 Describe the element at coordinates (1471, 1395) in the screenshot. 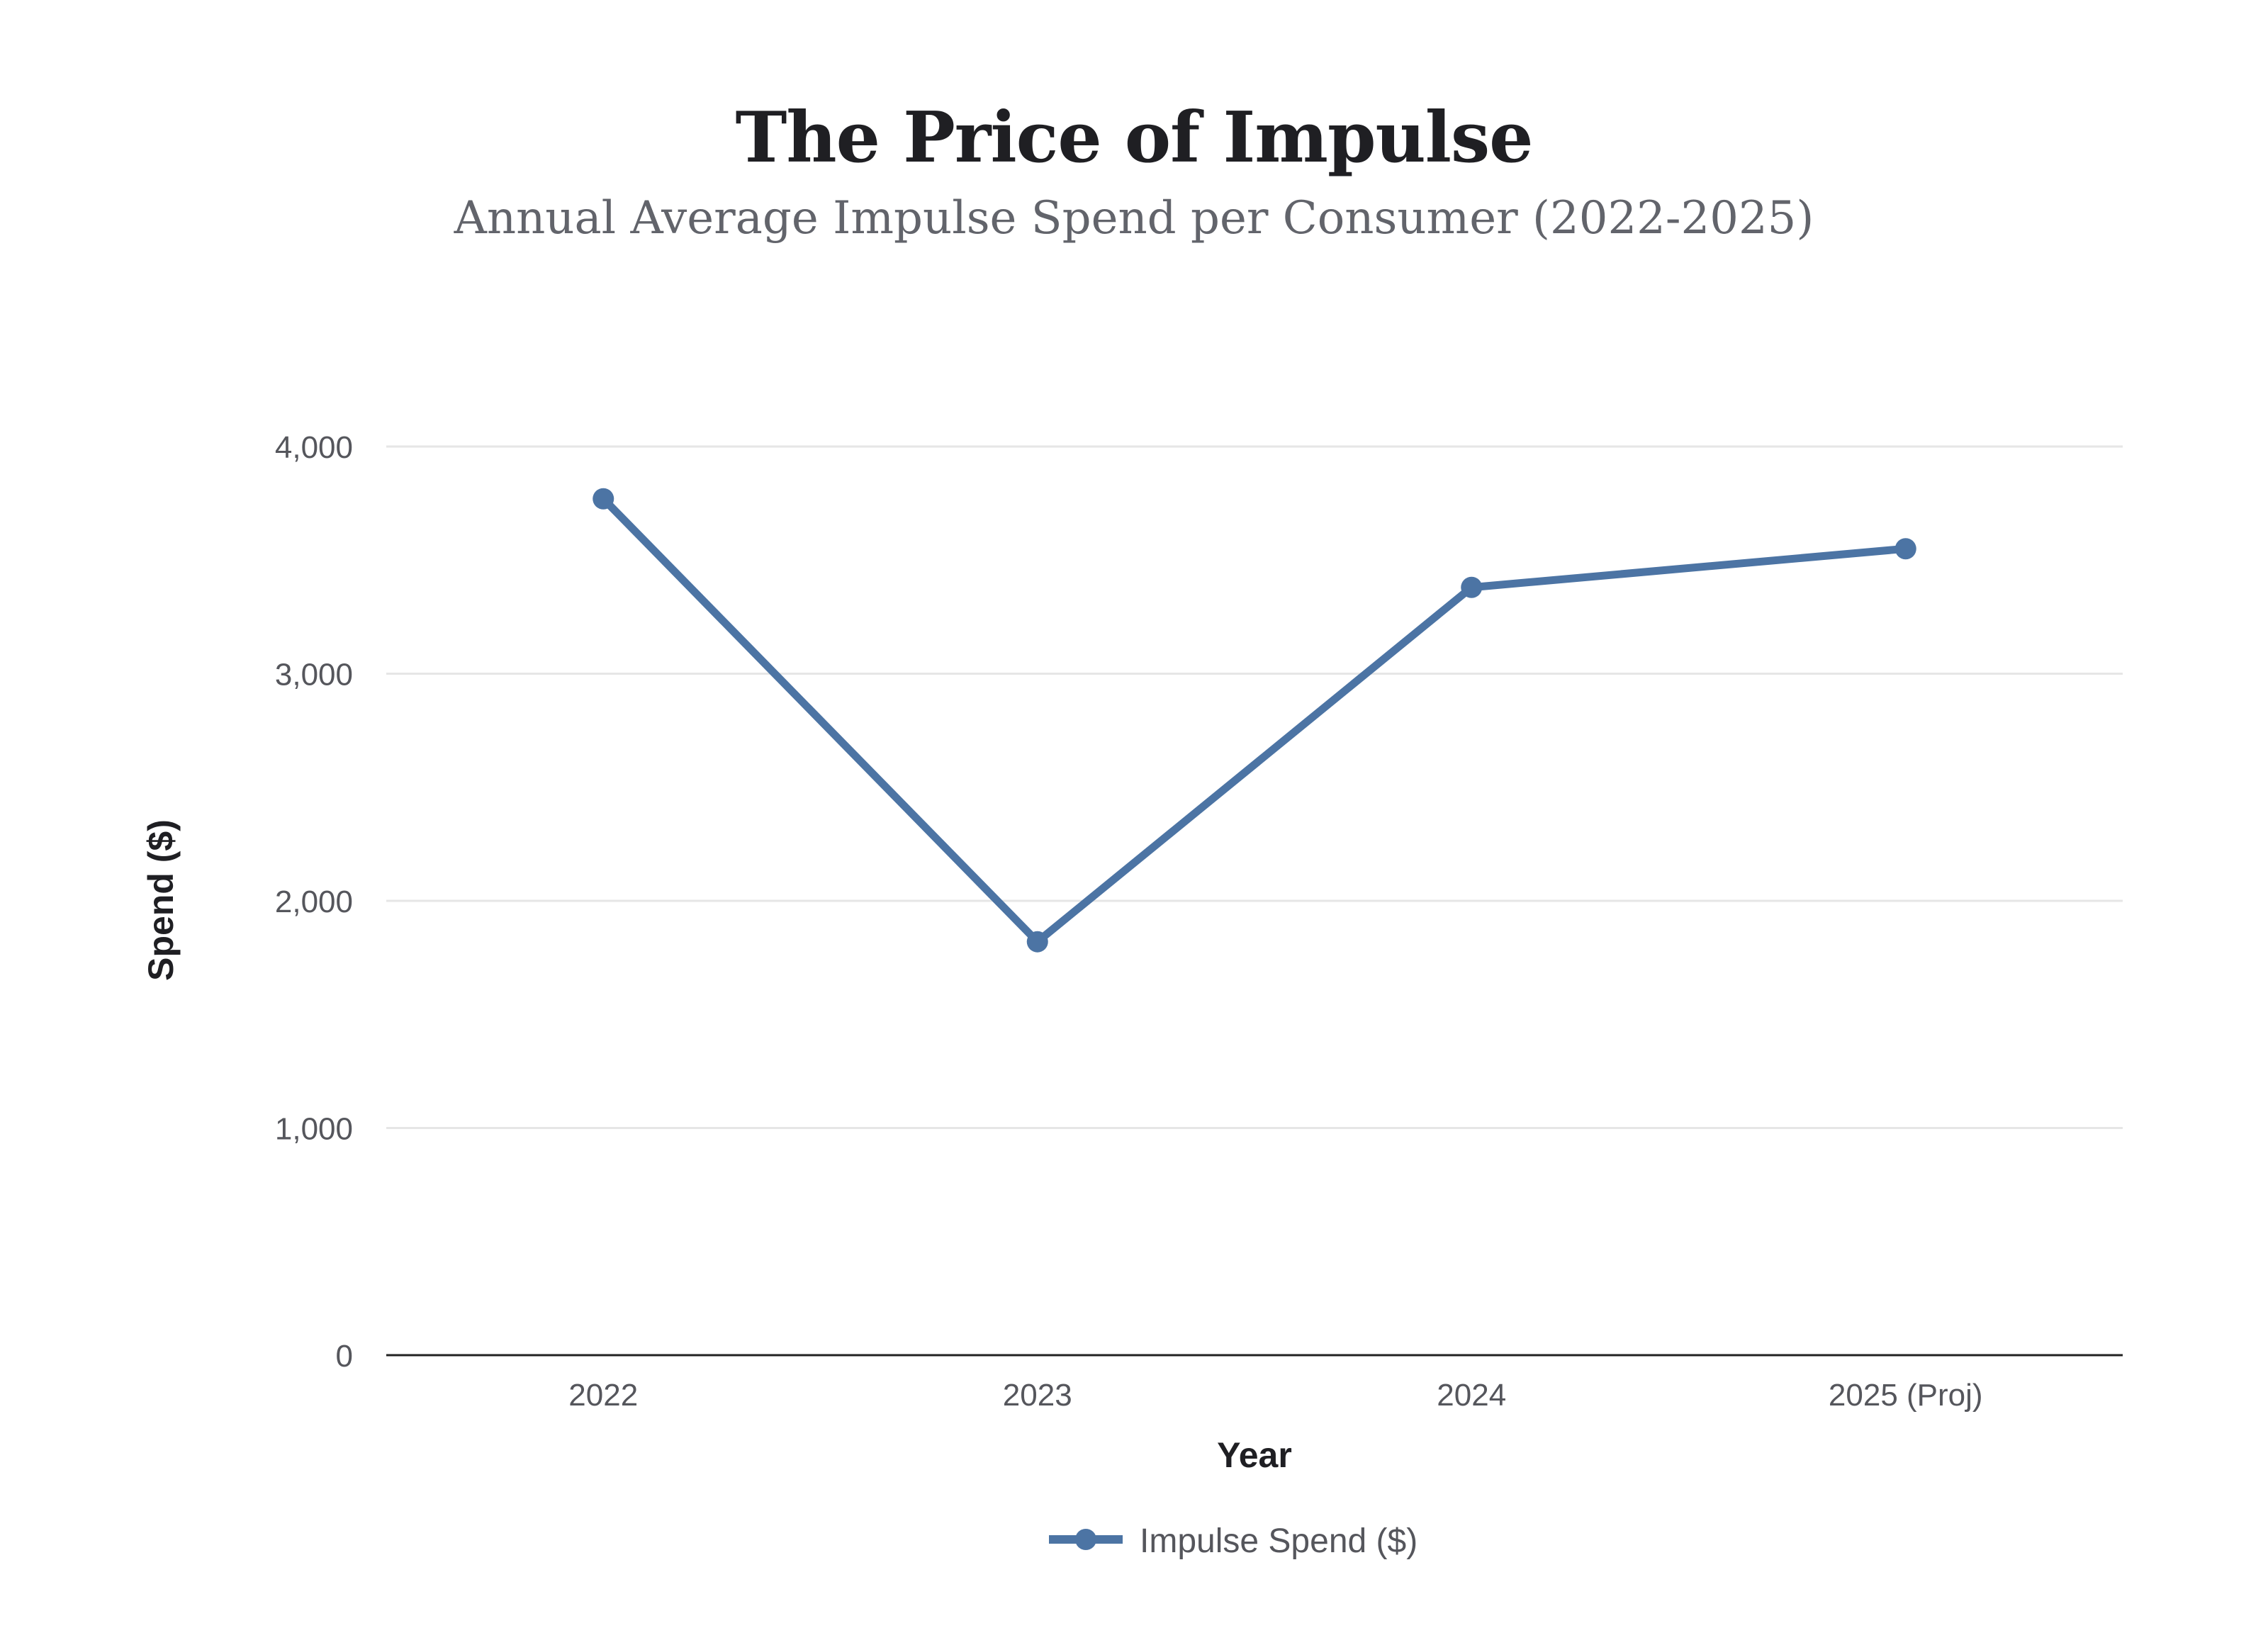

I see `x-tick-label: 2024` at that location.